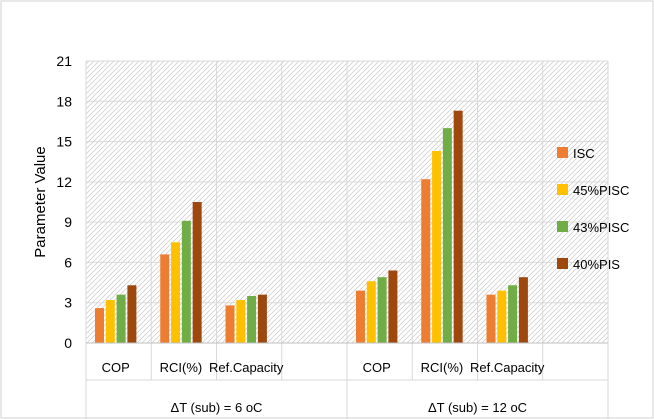  I want to click on y-tick-label: 6, so click(68, 262).